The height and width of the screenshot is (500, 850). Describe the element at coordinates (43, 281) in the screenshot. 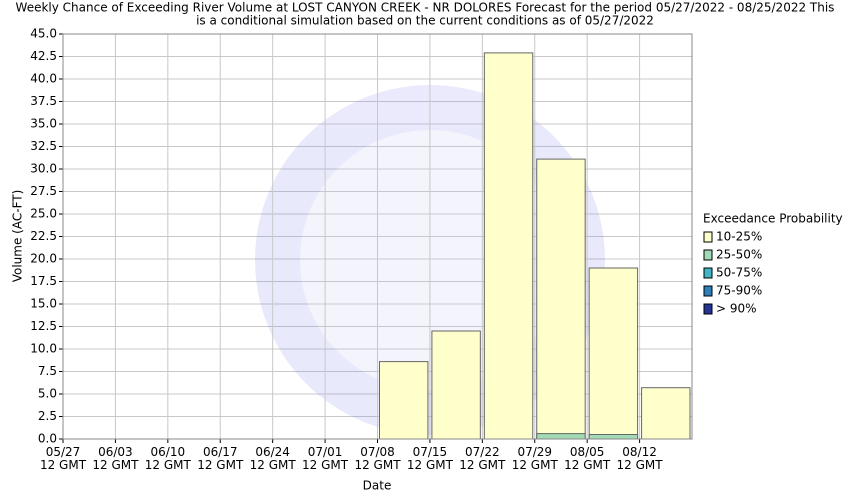

I see `y-tick-label: 17.5` at that location.